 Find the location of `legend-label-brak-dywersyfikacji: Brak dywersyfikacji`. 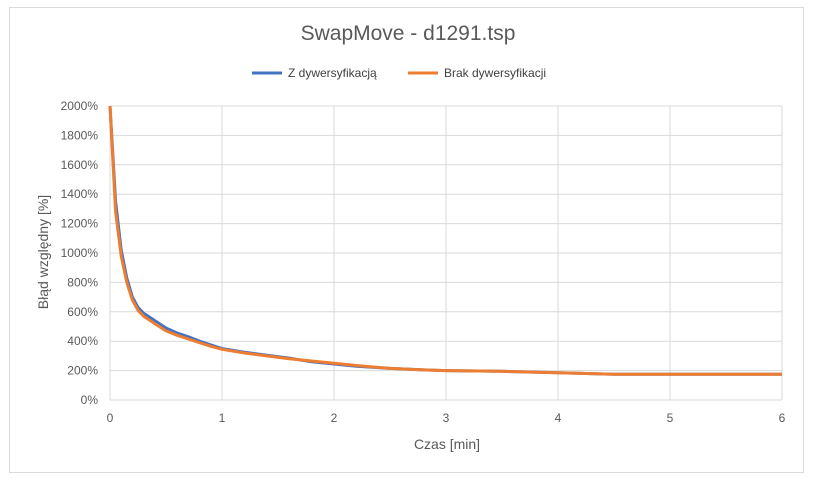

legend-label-brak-dywersyfikacji: Brak dywersyfikacji is located at coordinates (495, 73).